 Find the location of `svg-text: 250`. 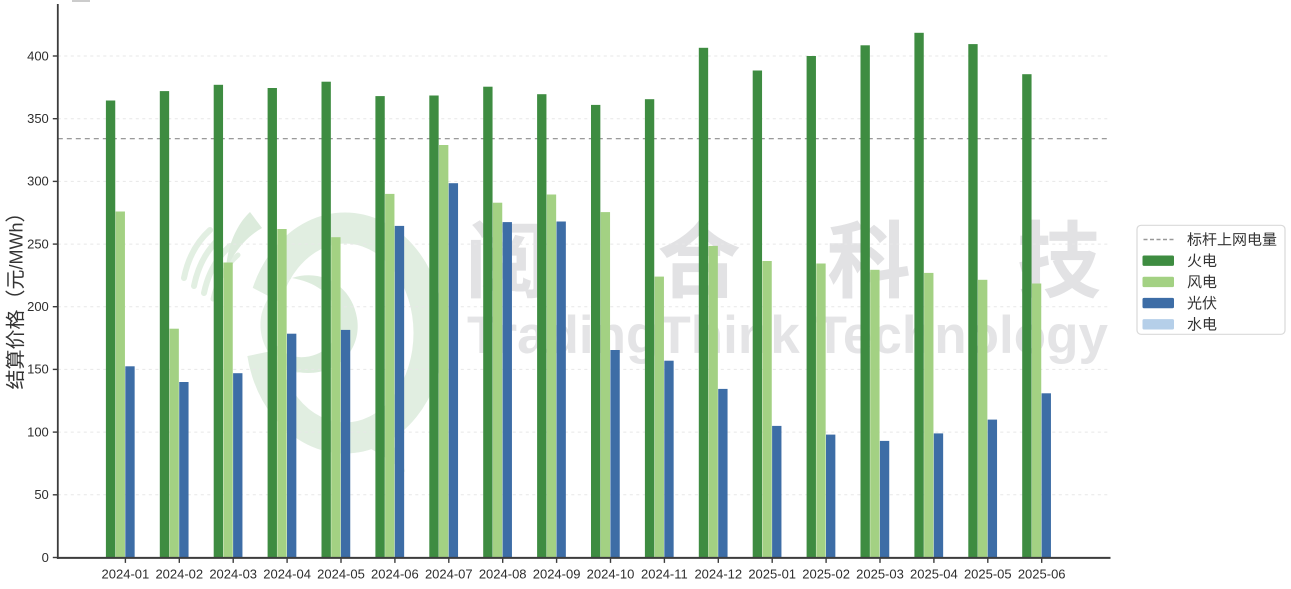

svg-text: 250 is located at coordinates (38, 243).